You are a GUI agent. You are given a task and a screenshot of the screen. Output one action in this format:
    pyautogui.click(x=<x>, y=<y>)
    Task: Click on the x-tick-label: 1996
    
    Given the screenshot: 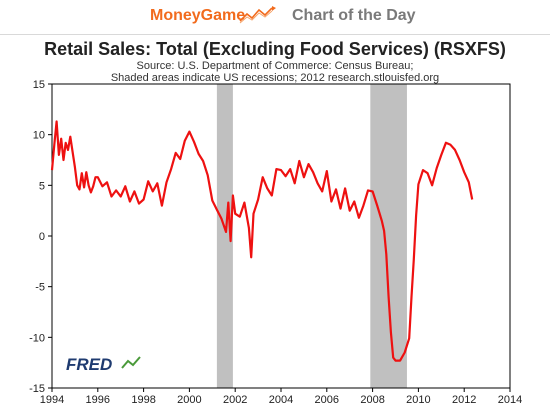 What is the action you would take?
    pyautogui.click(x=98, y=400)
    